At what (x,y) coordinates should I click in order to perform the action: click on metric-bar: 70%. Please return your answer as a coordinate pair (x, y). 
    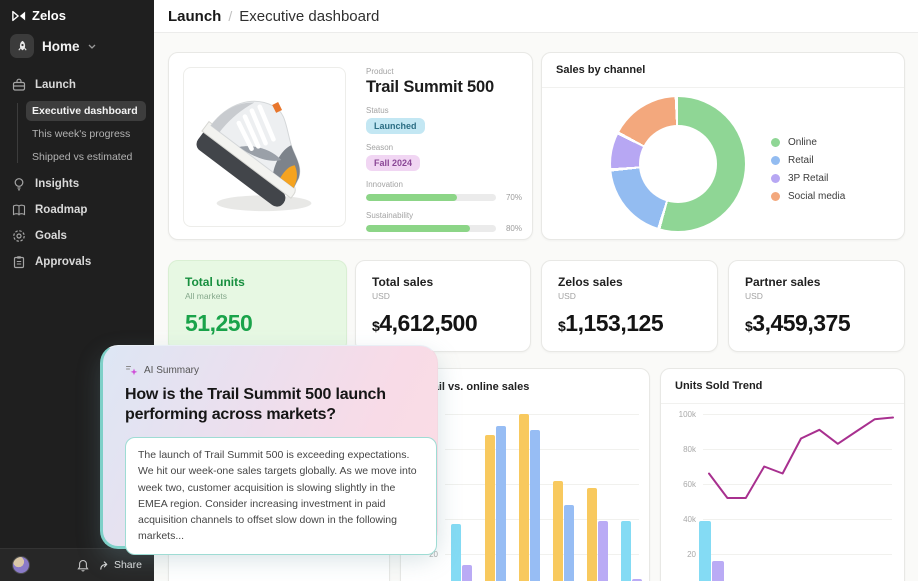
    Looking at the image, I should click on (444, 197).